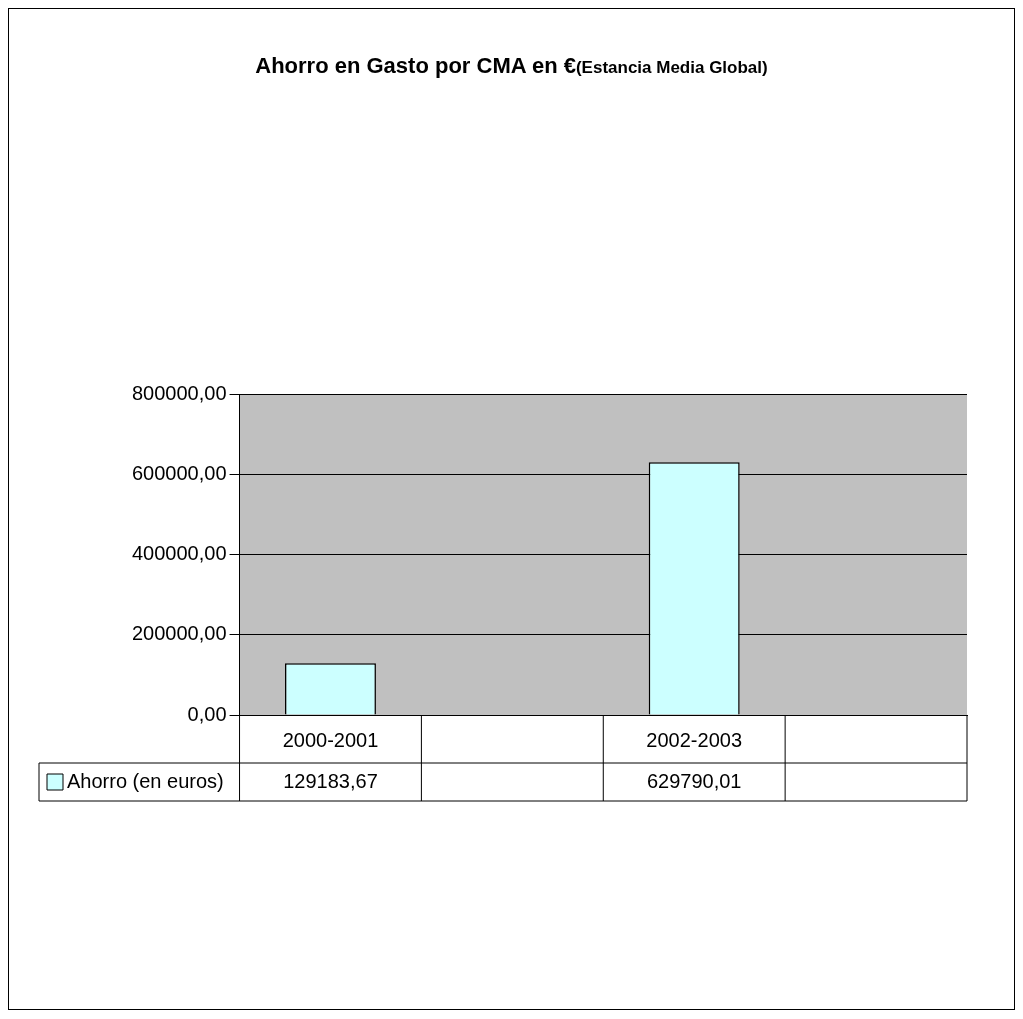  Describe the element at coordinates (179, 553) in the screenshot. I see `y-tick-label: 400000,00` at that location.